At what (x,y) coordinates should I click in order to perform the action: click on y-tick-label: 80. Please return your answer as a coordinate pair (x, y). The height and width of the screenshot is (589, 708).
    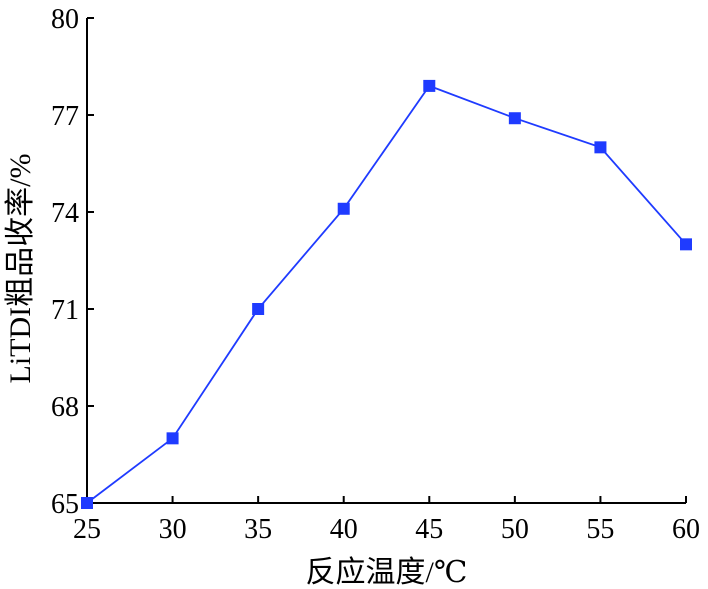
    Looking at the image, I should click on (65, 19).